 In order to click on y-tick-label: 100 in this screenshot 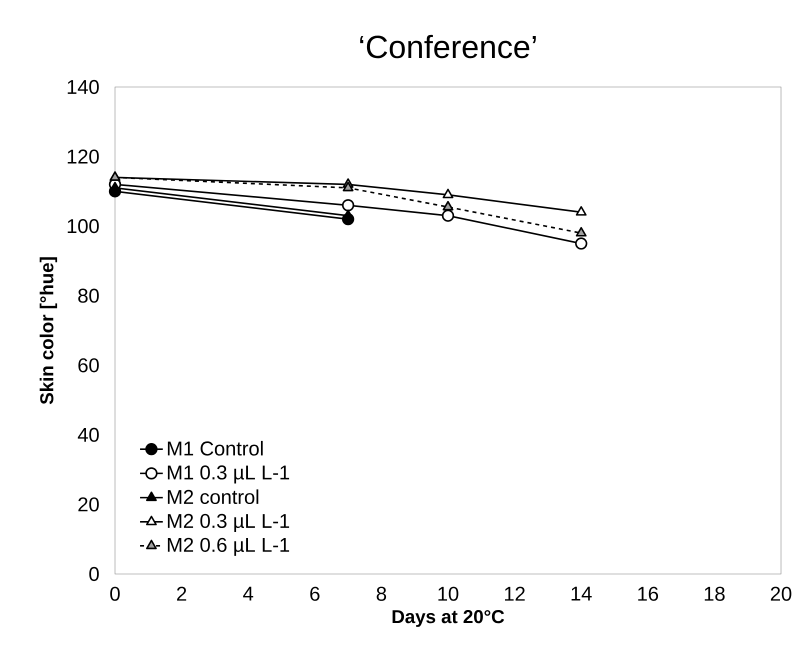, I will do `click(83, 226)`.